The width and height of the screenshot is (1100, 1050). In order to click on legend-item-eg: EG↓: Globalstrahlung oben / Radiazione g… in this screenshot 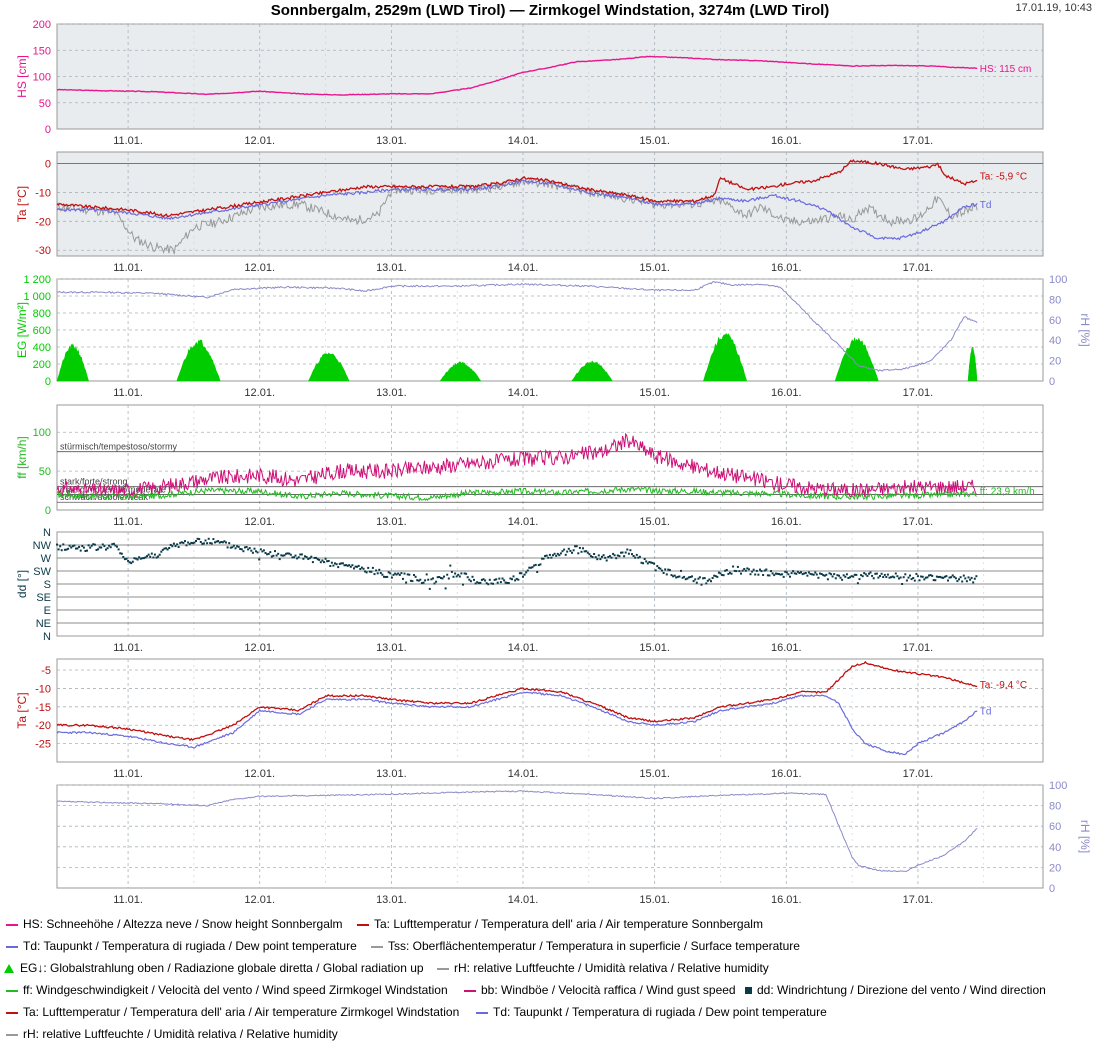, I will do `click(214, 968)`.